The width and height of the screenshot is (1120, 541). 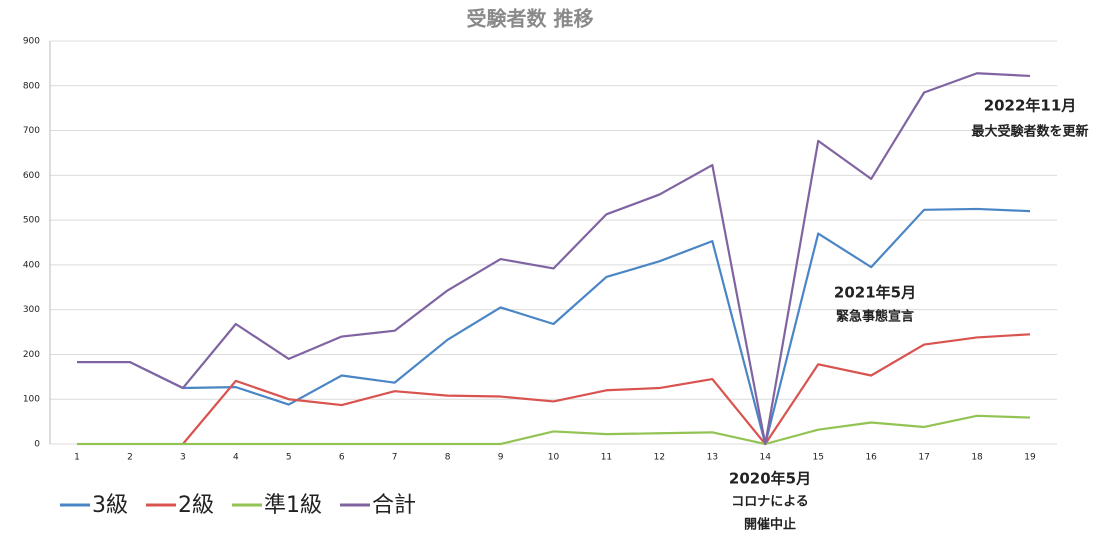 What do you see at coordinates (183, 458) in the screenshot?
I see `x-tick-label: 3` at bounding box center [183, 458].